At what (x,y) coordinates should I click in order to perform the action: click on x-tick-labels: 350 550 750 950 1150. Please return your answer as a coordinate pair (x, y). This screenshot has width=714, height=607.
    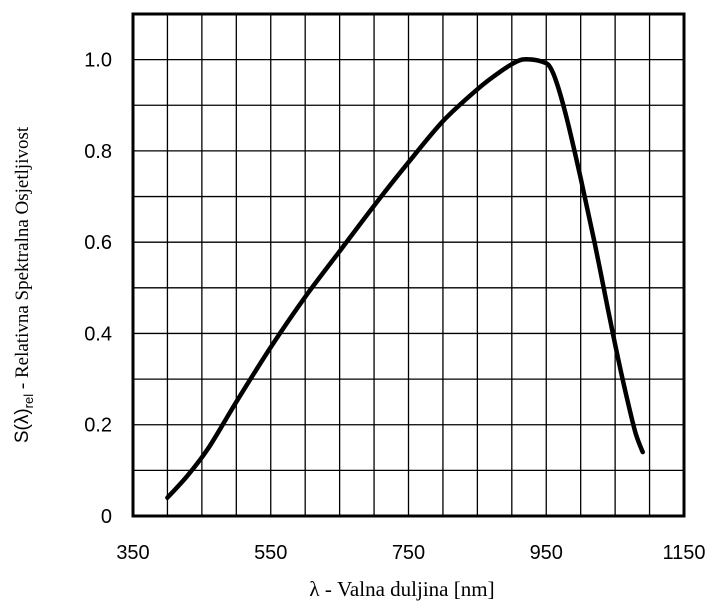
    Looking at the image, I should click on (410, 553).